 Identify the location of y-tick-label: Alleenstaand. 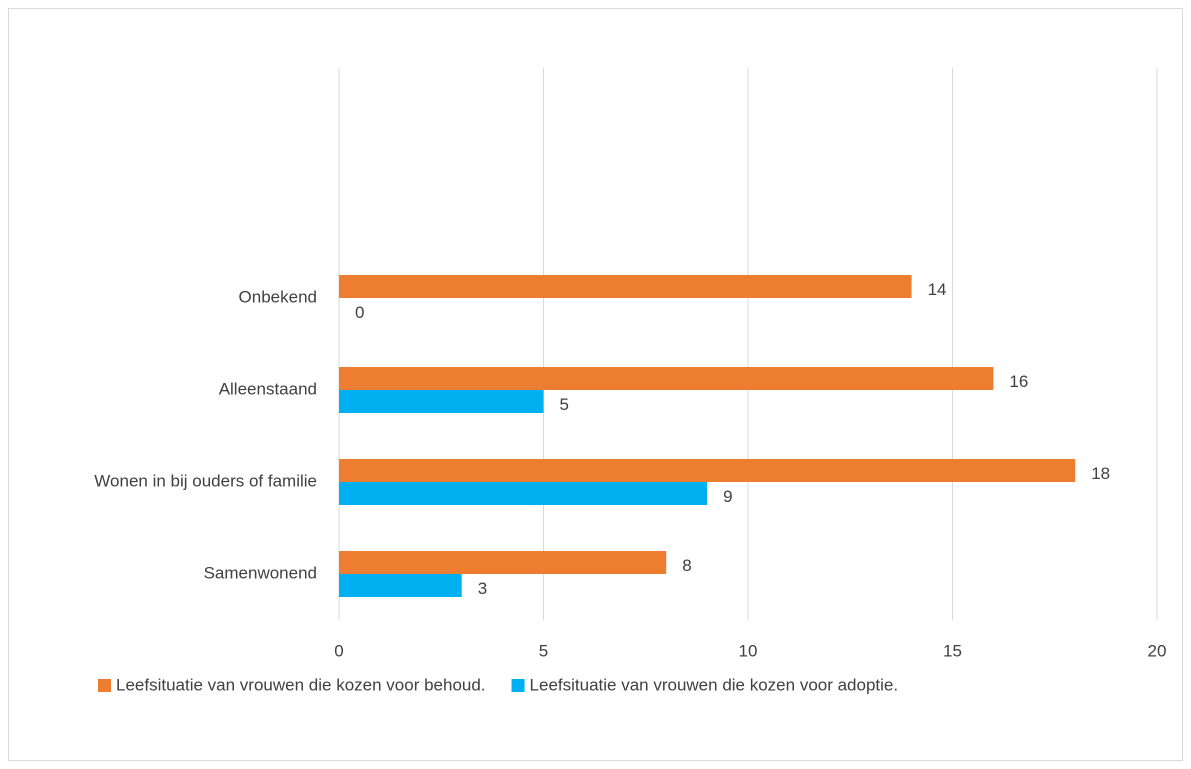
(268, 388).